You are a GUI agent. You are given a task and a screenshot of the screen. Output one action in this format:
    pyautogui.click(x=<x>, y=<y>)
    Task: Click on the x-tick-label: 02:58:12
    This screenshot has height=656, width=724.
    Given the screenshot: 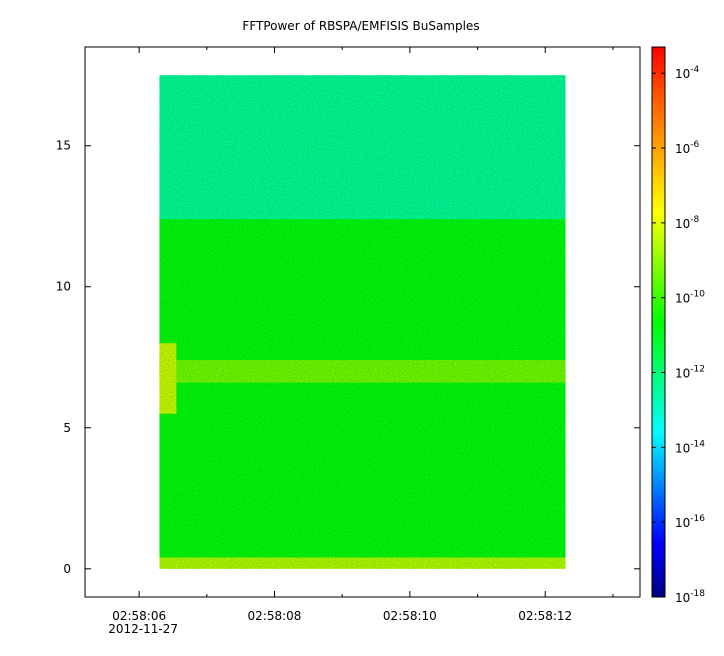 What is the action you would take?
    pyautogui.click(x=545, y=616)
    